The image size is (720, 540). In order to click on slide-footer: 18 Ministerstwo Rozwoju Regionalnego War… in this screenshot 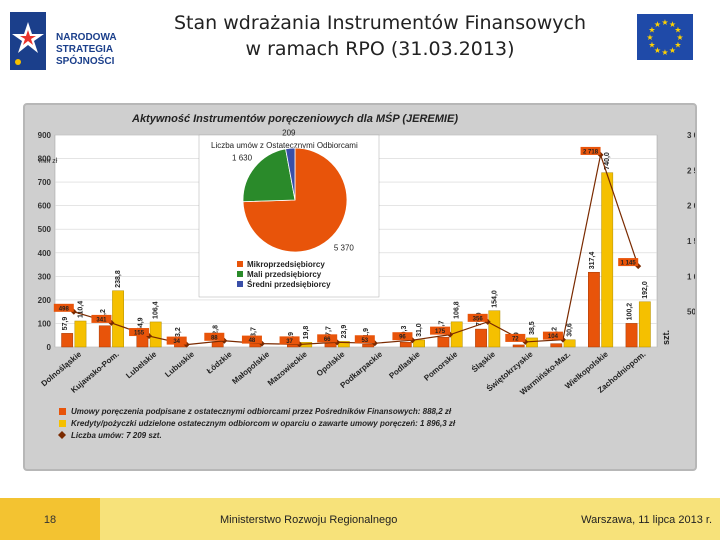, I will do `click(360, 519)`.